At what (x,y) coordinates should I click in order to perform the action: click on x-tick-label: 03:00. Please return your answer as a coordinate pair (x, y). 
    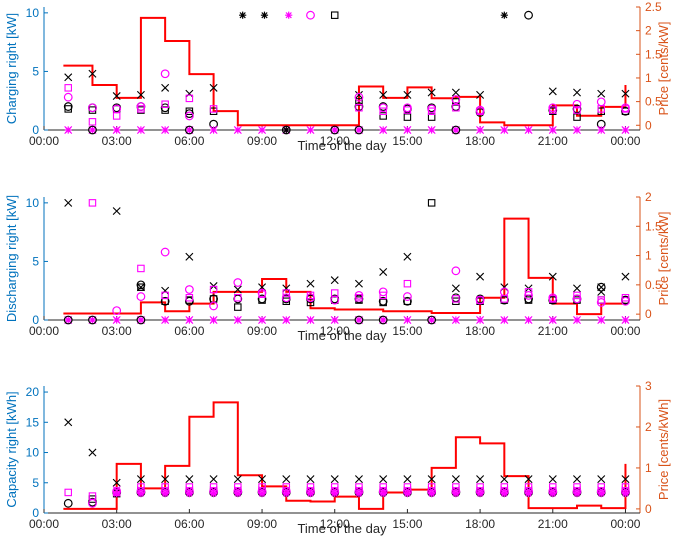
    Looking at the image, I should click on (117, 524).